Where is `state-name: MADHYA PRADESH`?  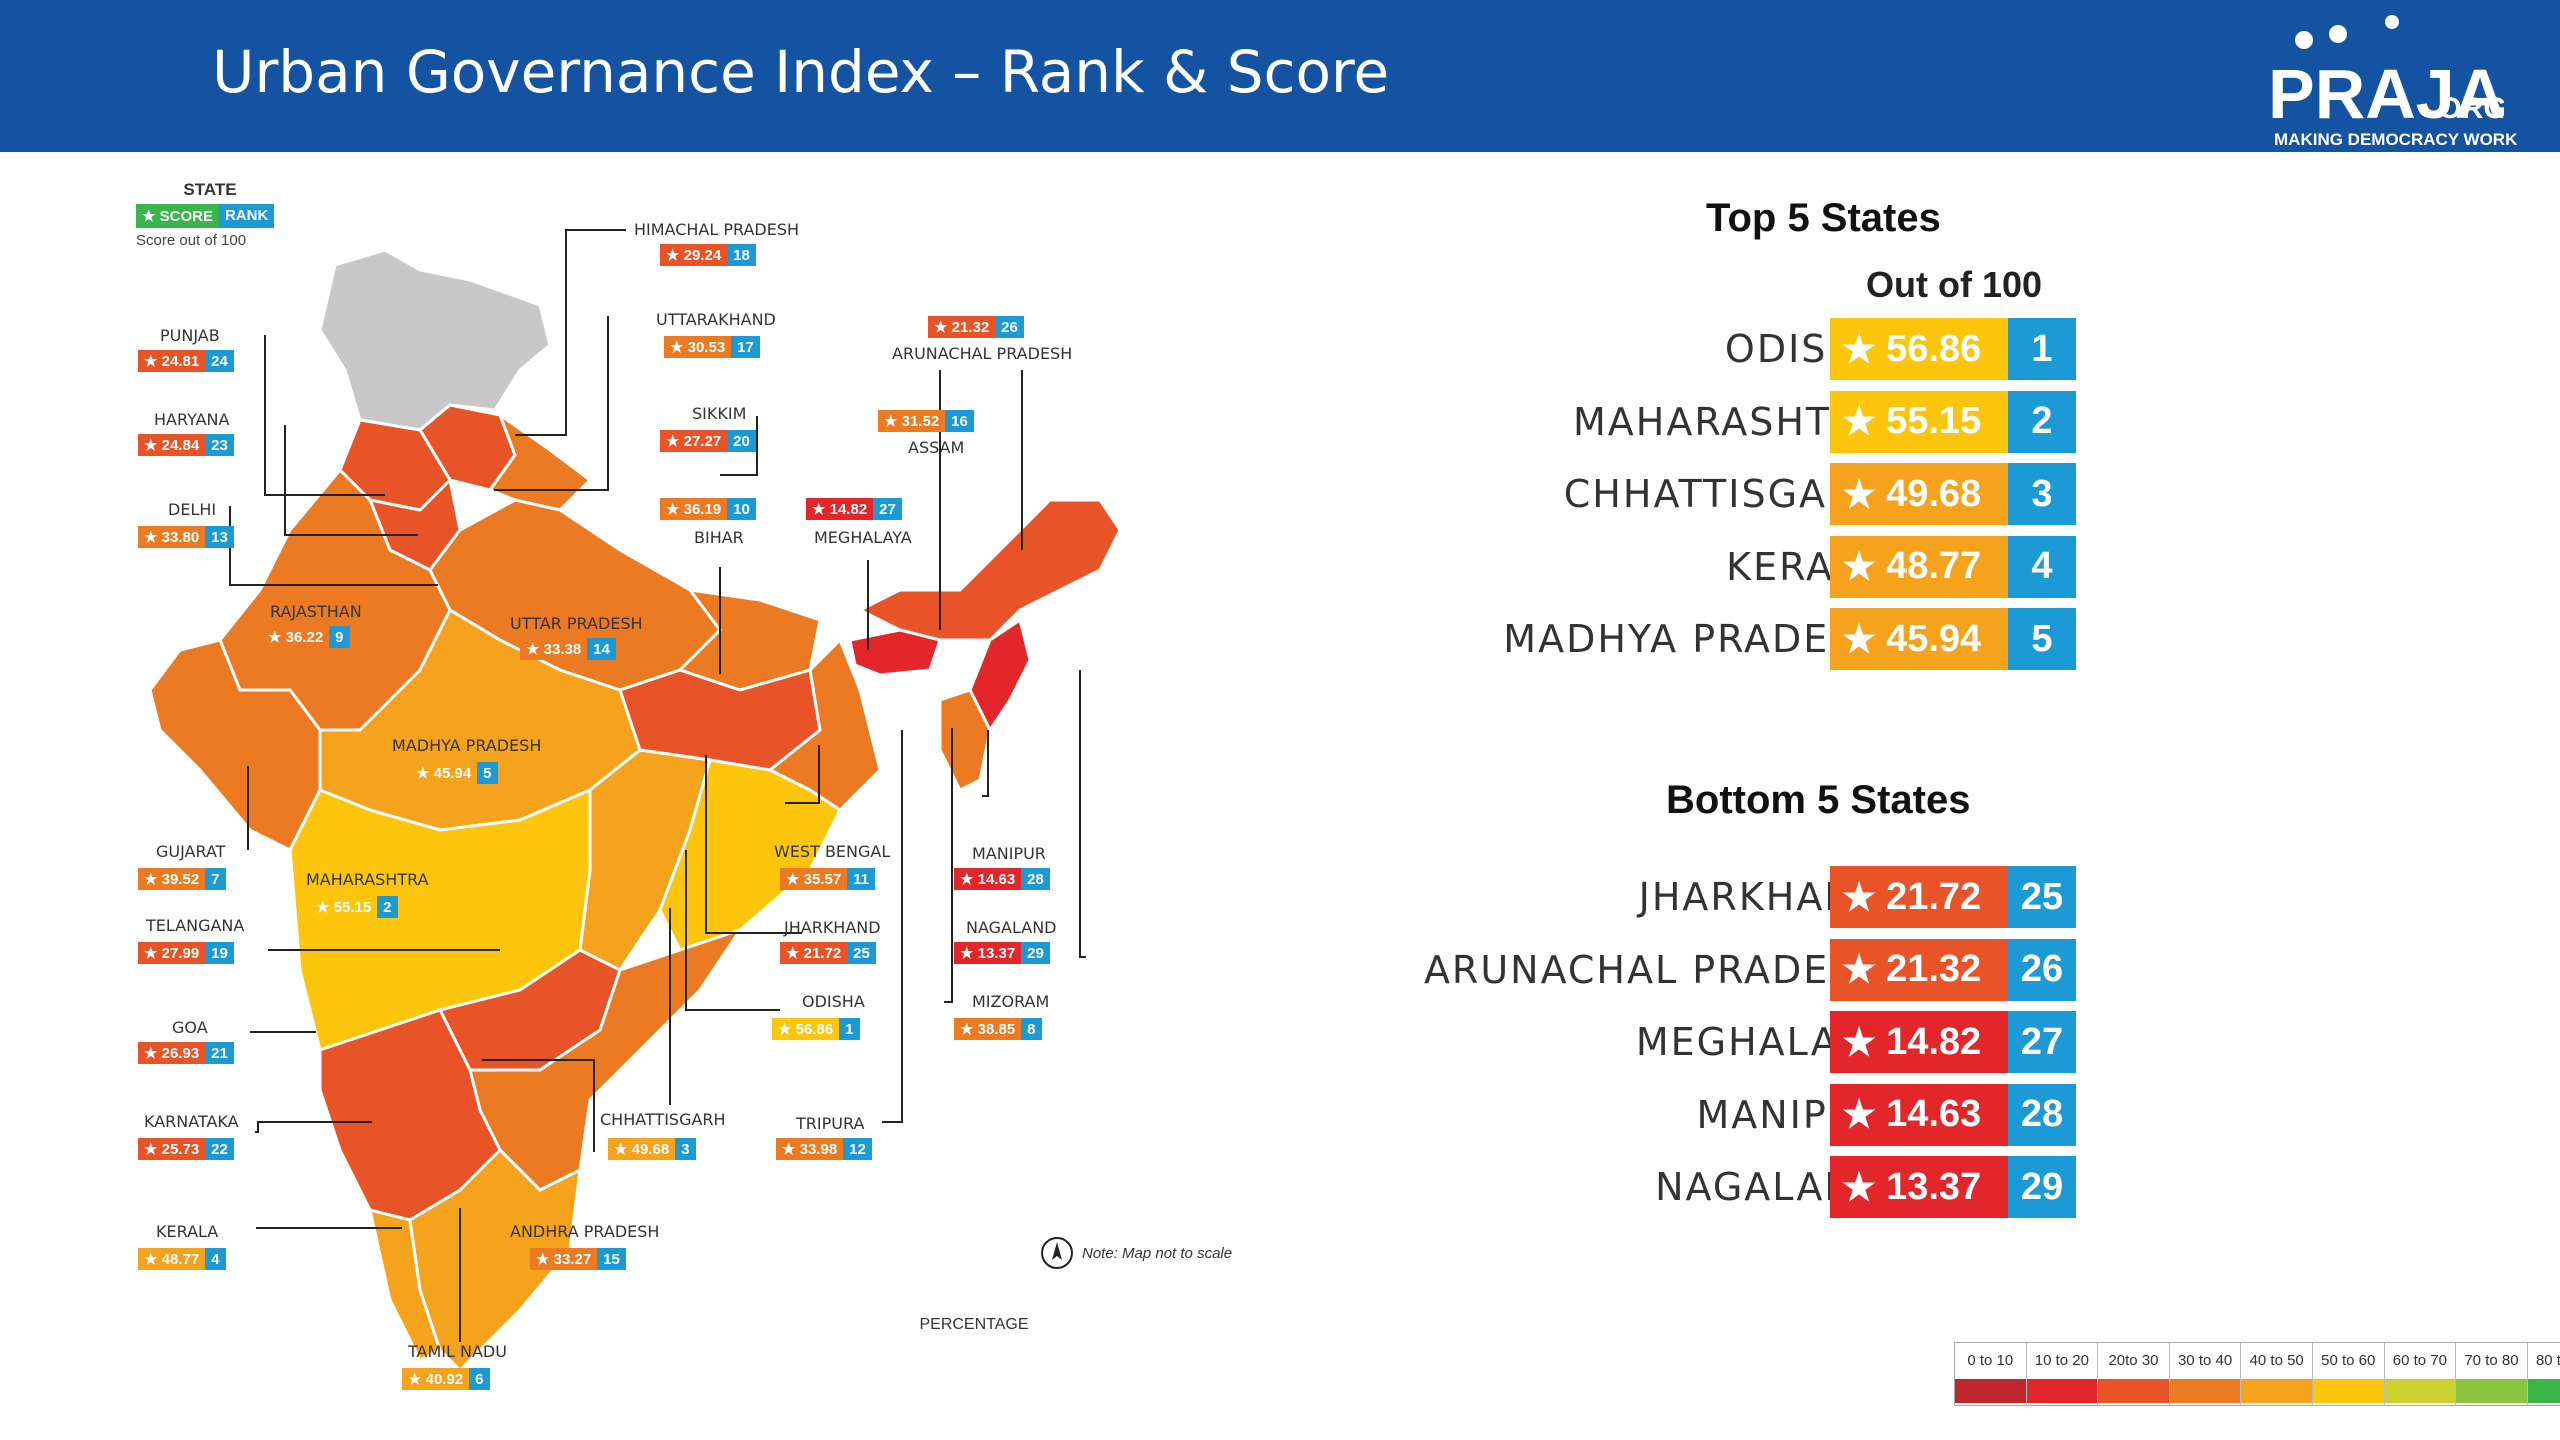
state-name: MADHYA PRADESH is located at coordinates (1694, 639).